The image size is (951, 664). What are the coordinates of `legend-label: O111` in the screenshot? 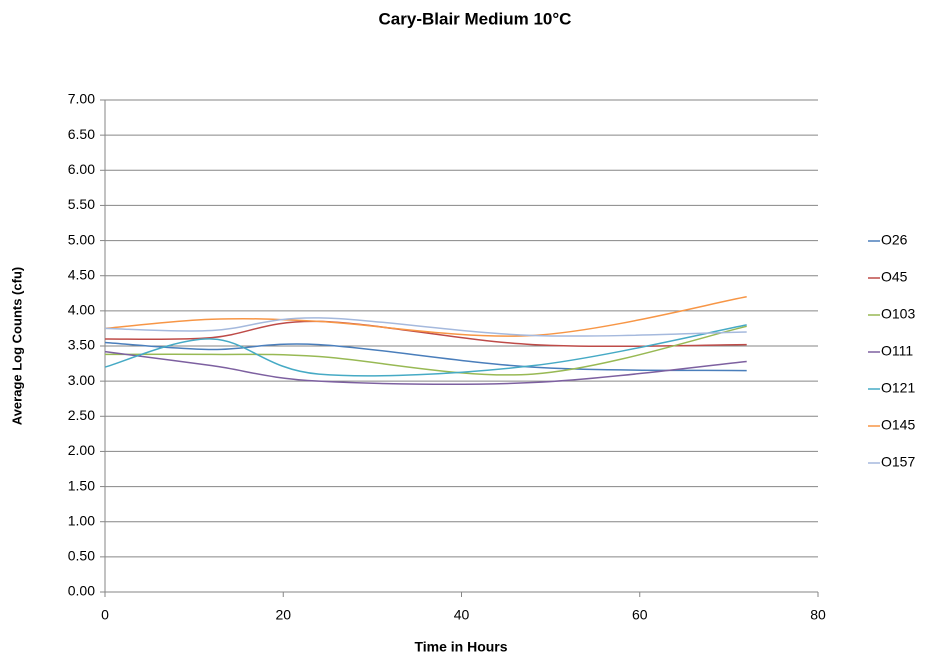 It's located at (897, 351).